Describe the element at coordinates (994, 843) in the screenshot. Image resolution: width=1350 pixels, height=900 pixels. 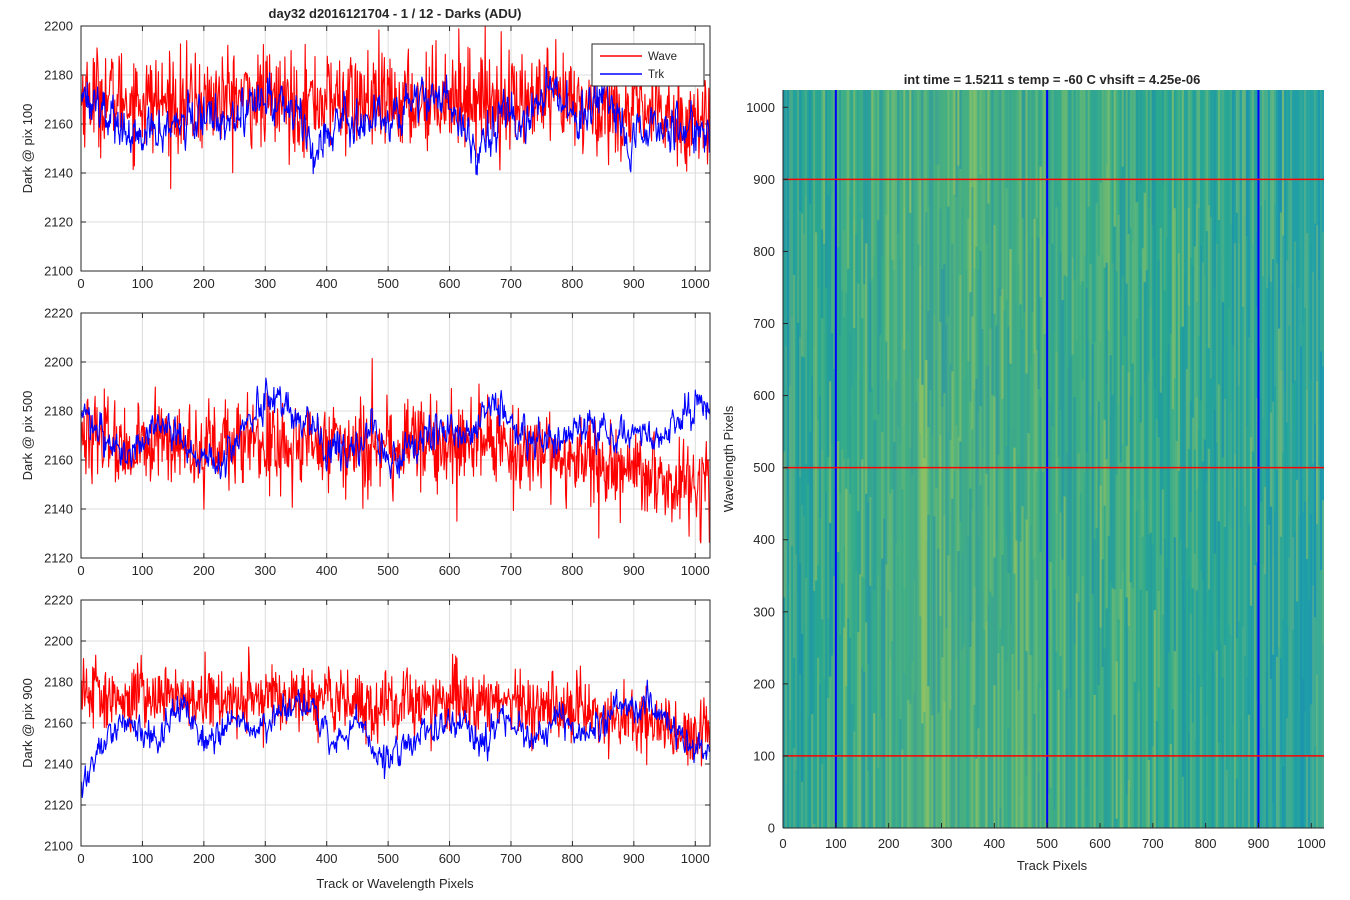
I see `x-tick-label: 400` at that location.